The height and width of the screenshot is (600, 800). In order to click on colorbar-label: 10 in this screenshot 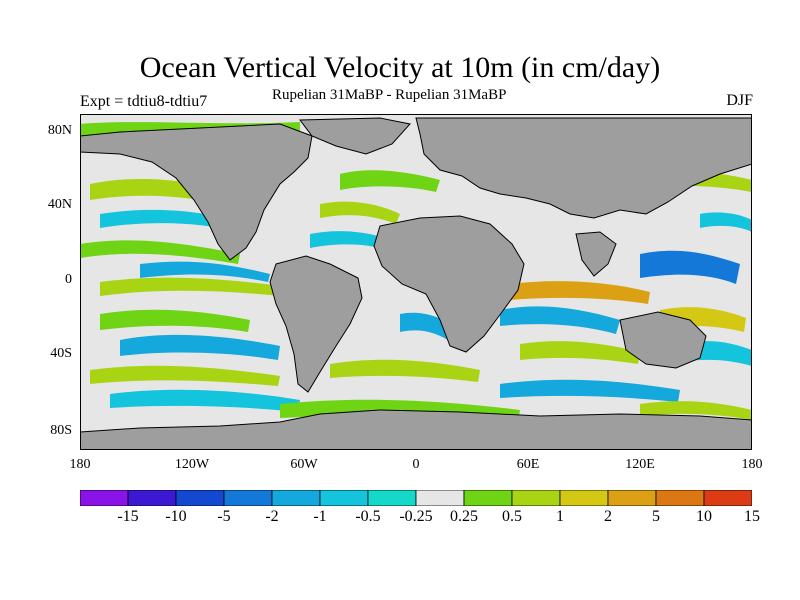, I will do `click(704, 516)`.